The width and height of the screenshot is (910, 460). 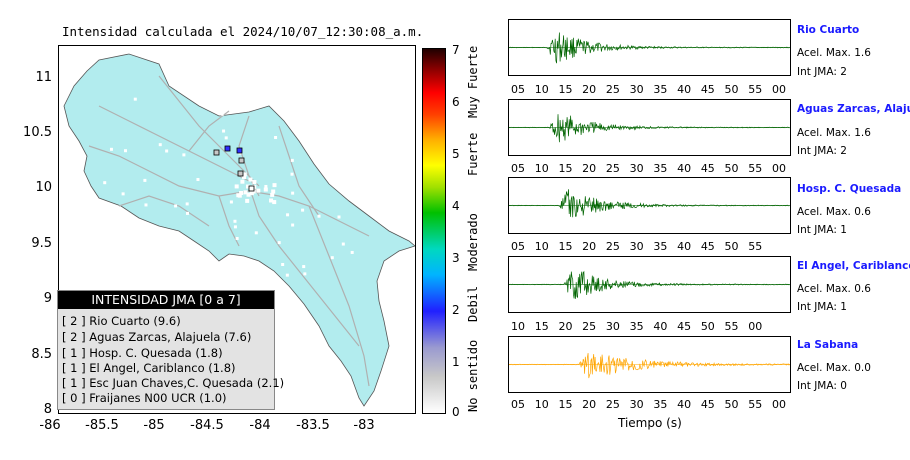 What do you see at coordinates (648, 247) in the screenshot?
I see `waveform-time-ticks: 05 10 15 20 25 30 35 40 45 50 55` at bounding box center [648, 247].